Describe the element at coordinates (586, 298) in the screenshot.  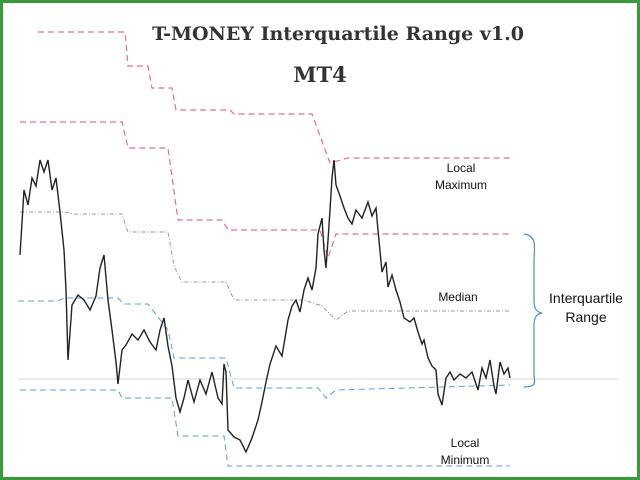
I see `iqr-label-line1: Interquartile` at that location.